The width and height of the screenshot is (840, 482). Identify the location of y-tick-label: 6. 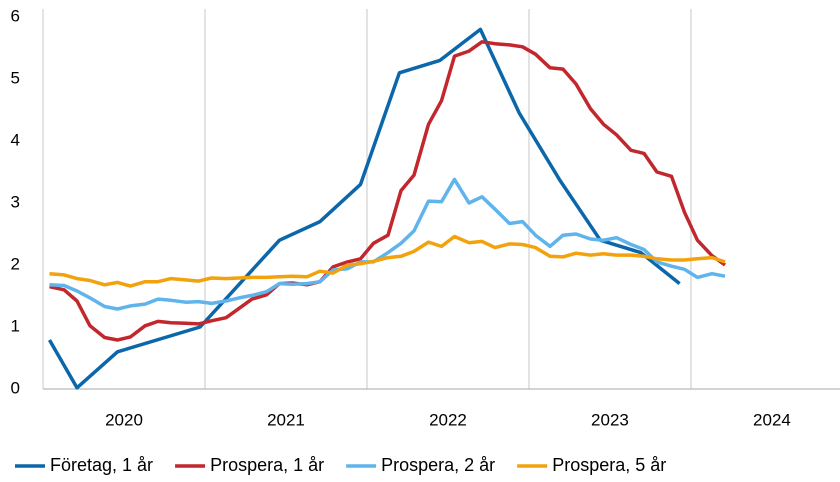
(15, 15).